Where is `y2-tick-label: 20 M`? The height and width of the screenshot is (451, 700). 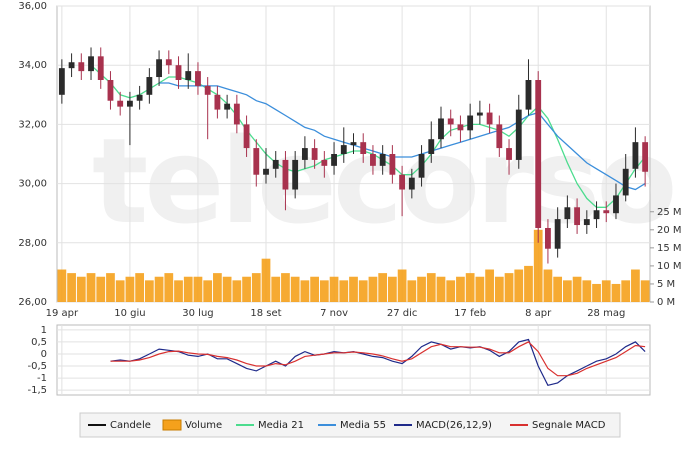
y2-tick-label: 20 M is located at coordinates (669, 230).